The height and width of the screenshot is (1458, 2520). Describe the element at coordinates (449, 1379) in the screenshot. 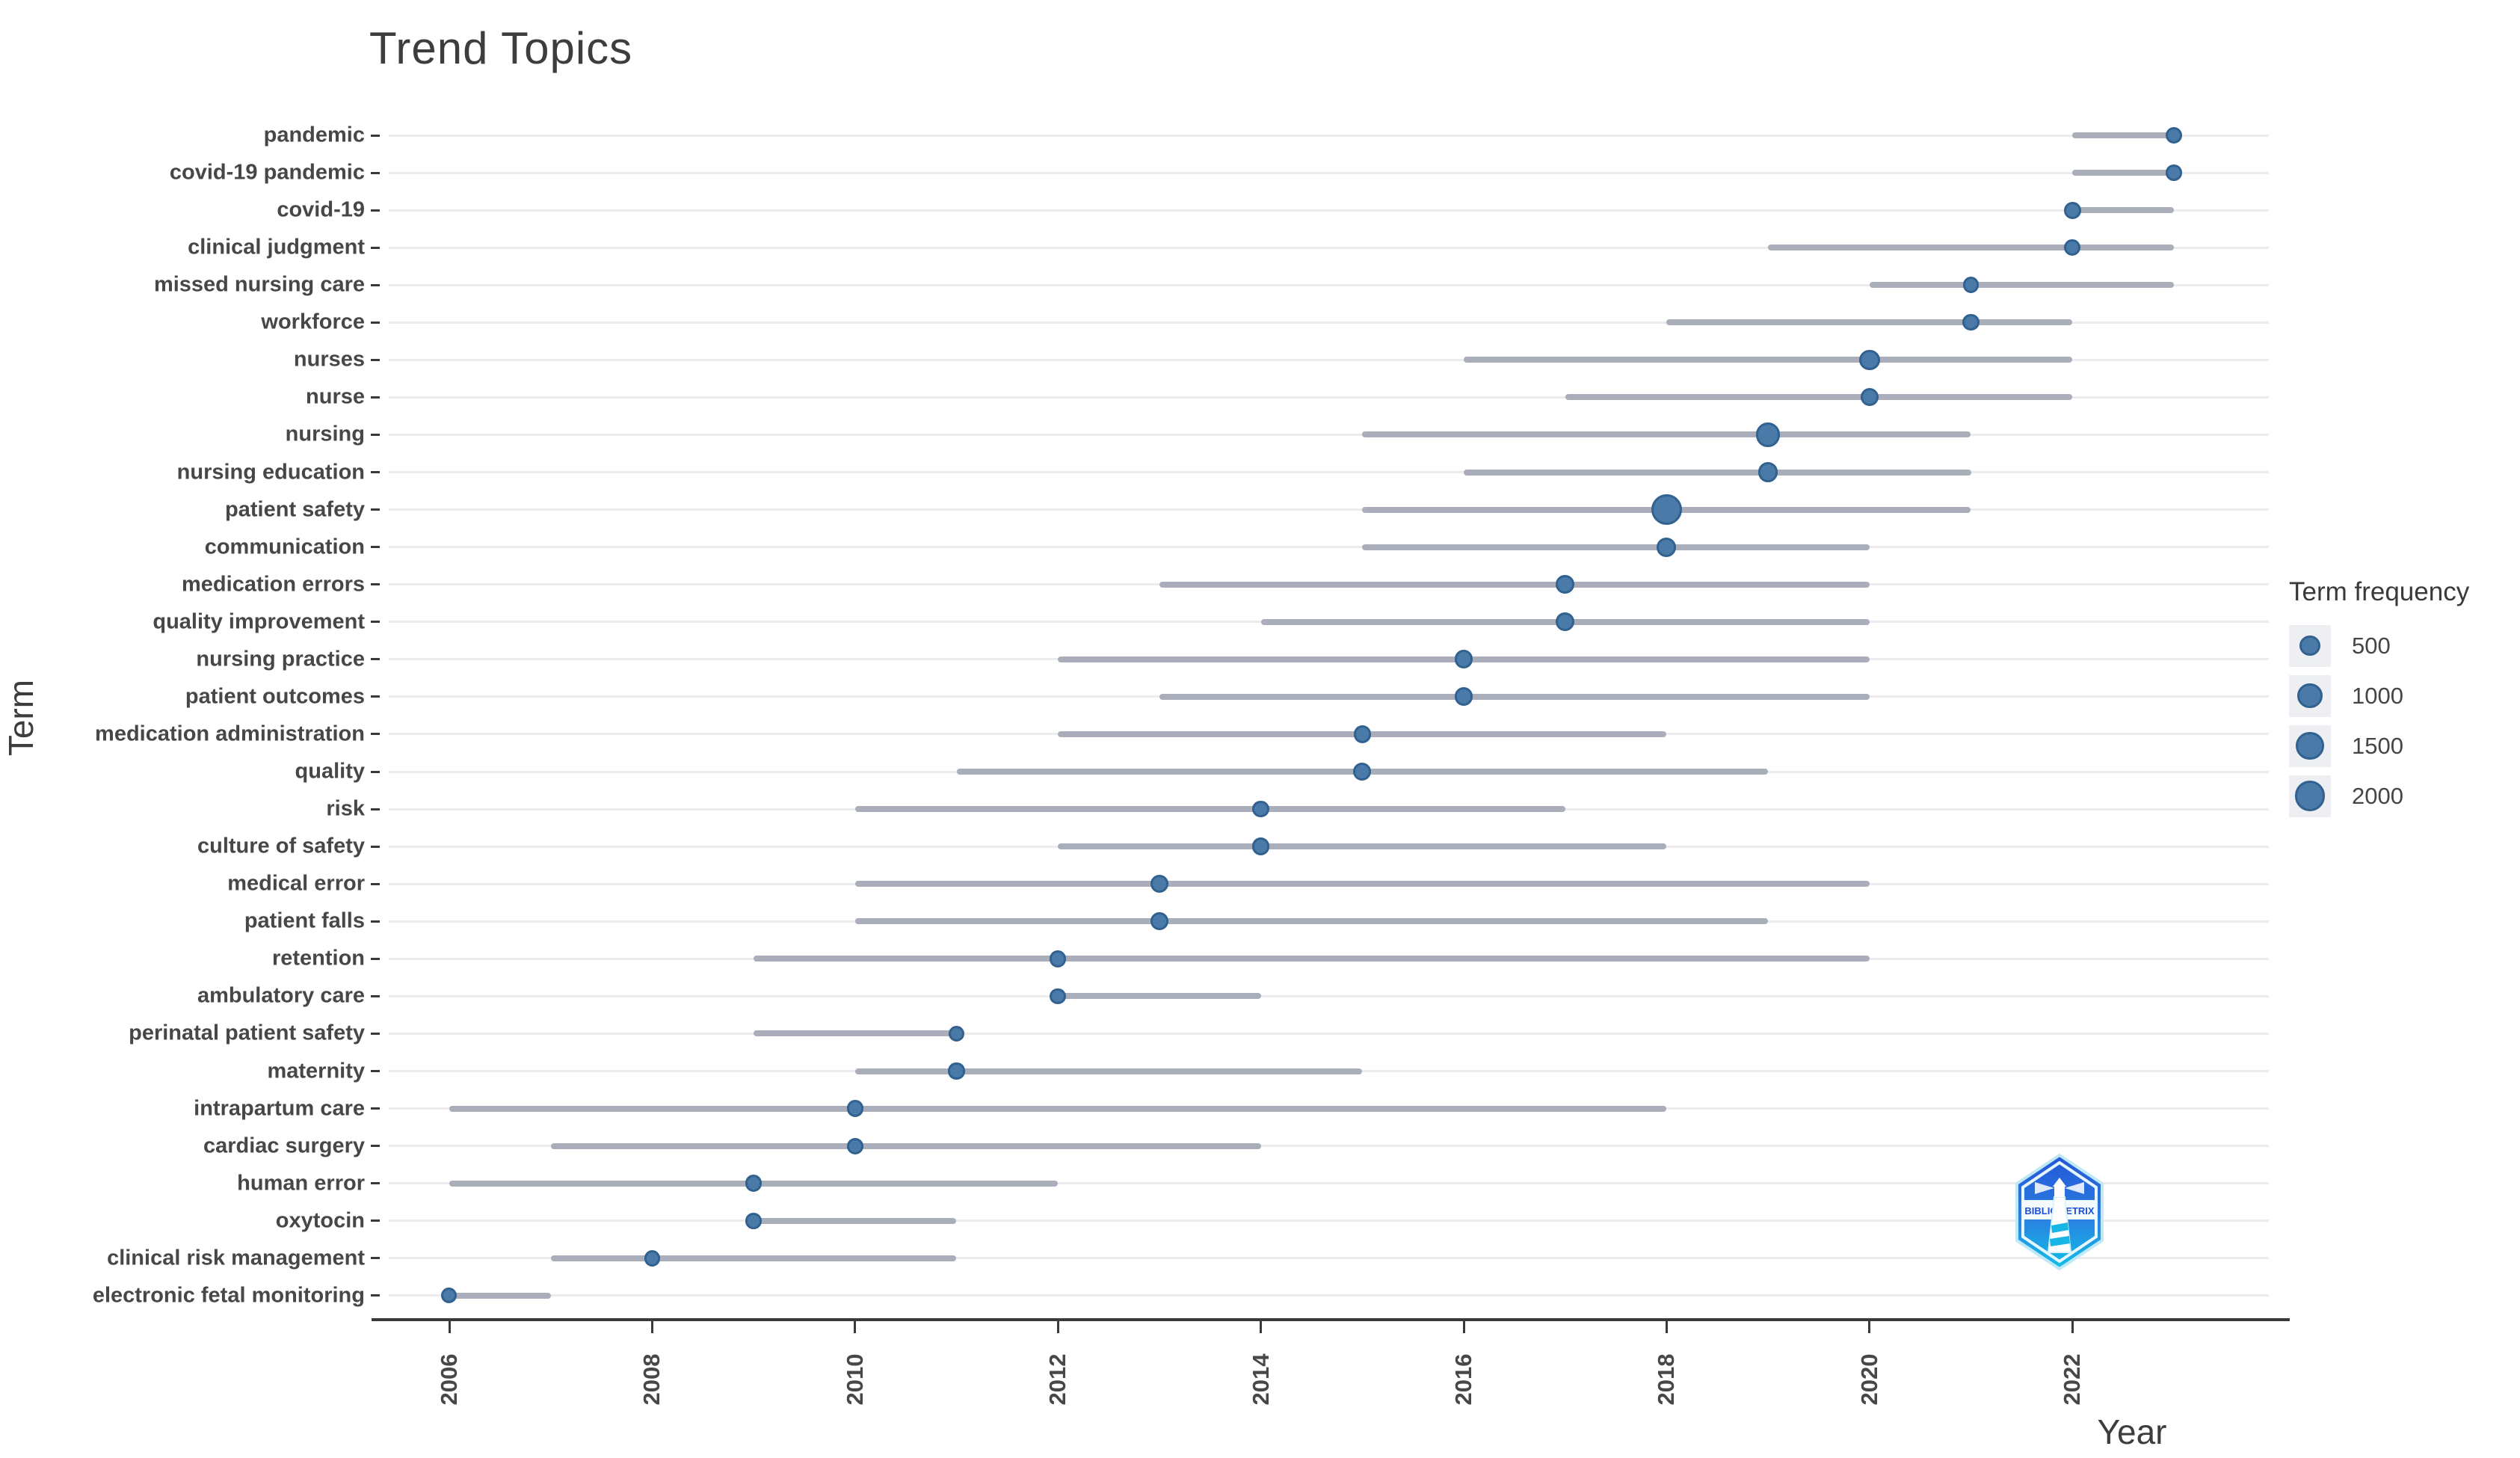

I see `x-tick-label: 2006` at that location.